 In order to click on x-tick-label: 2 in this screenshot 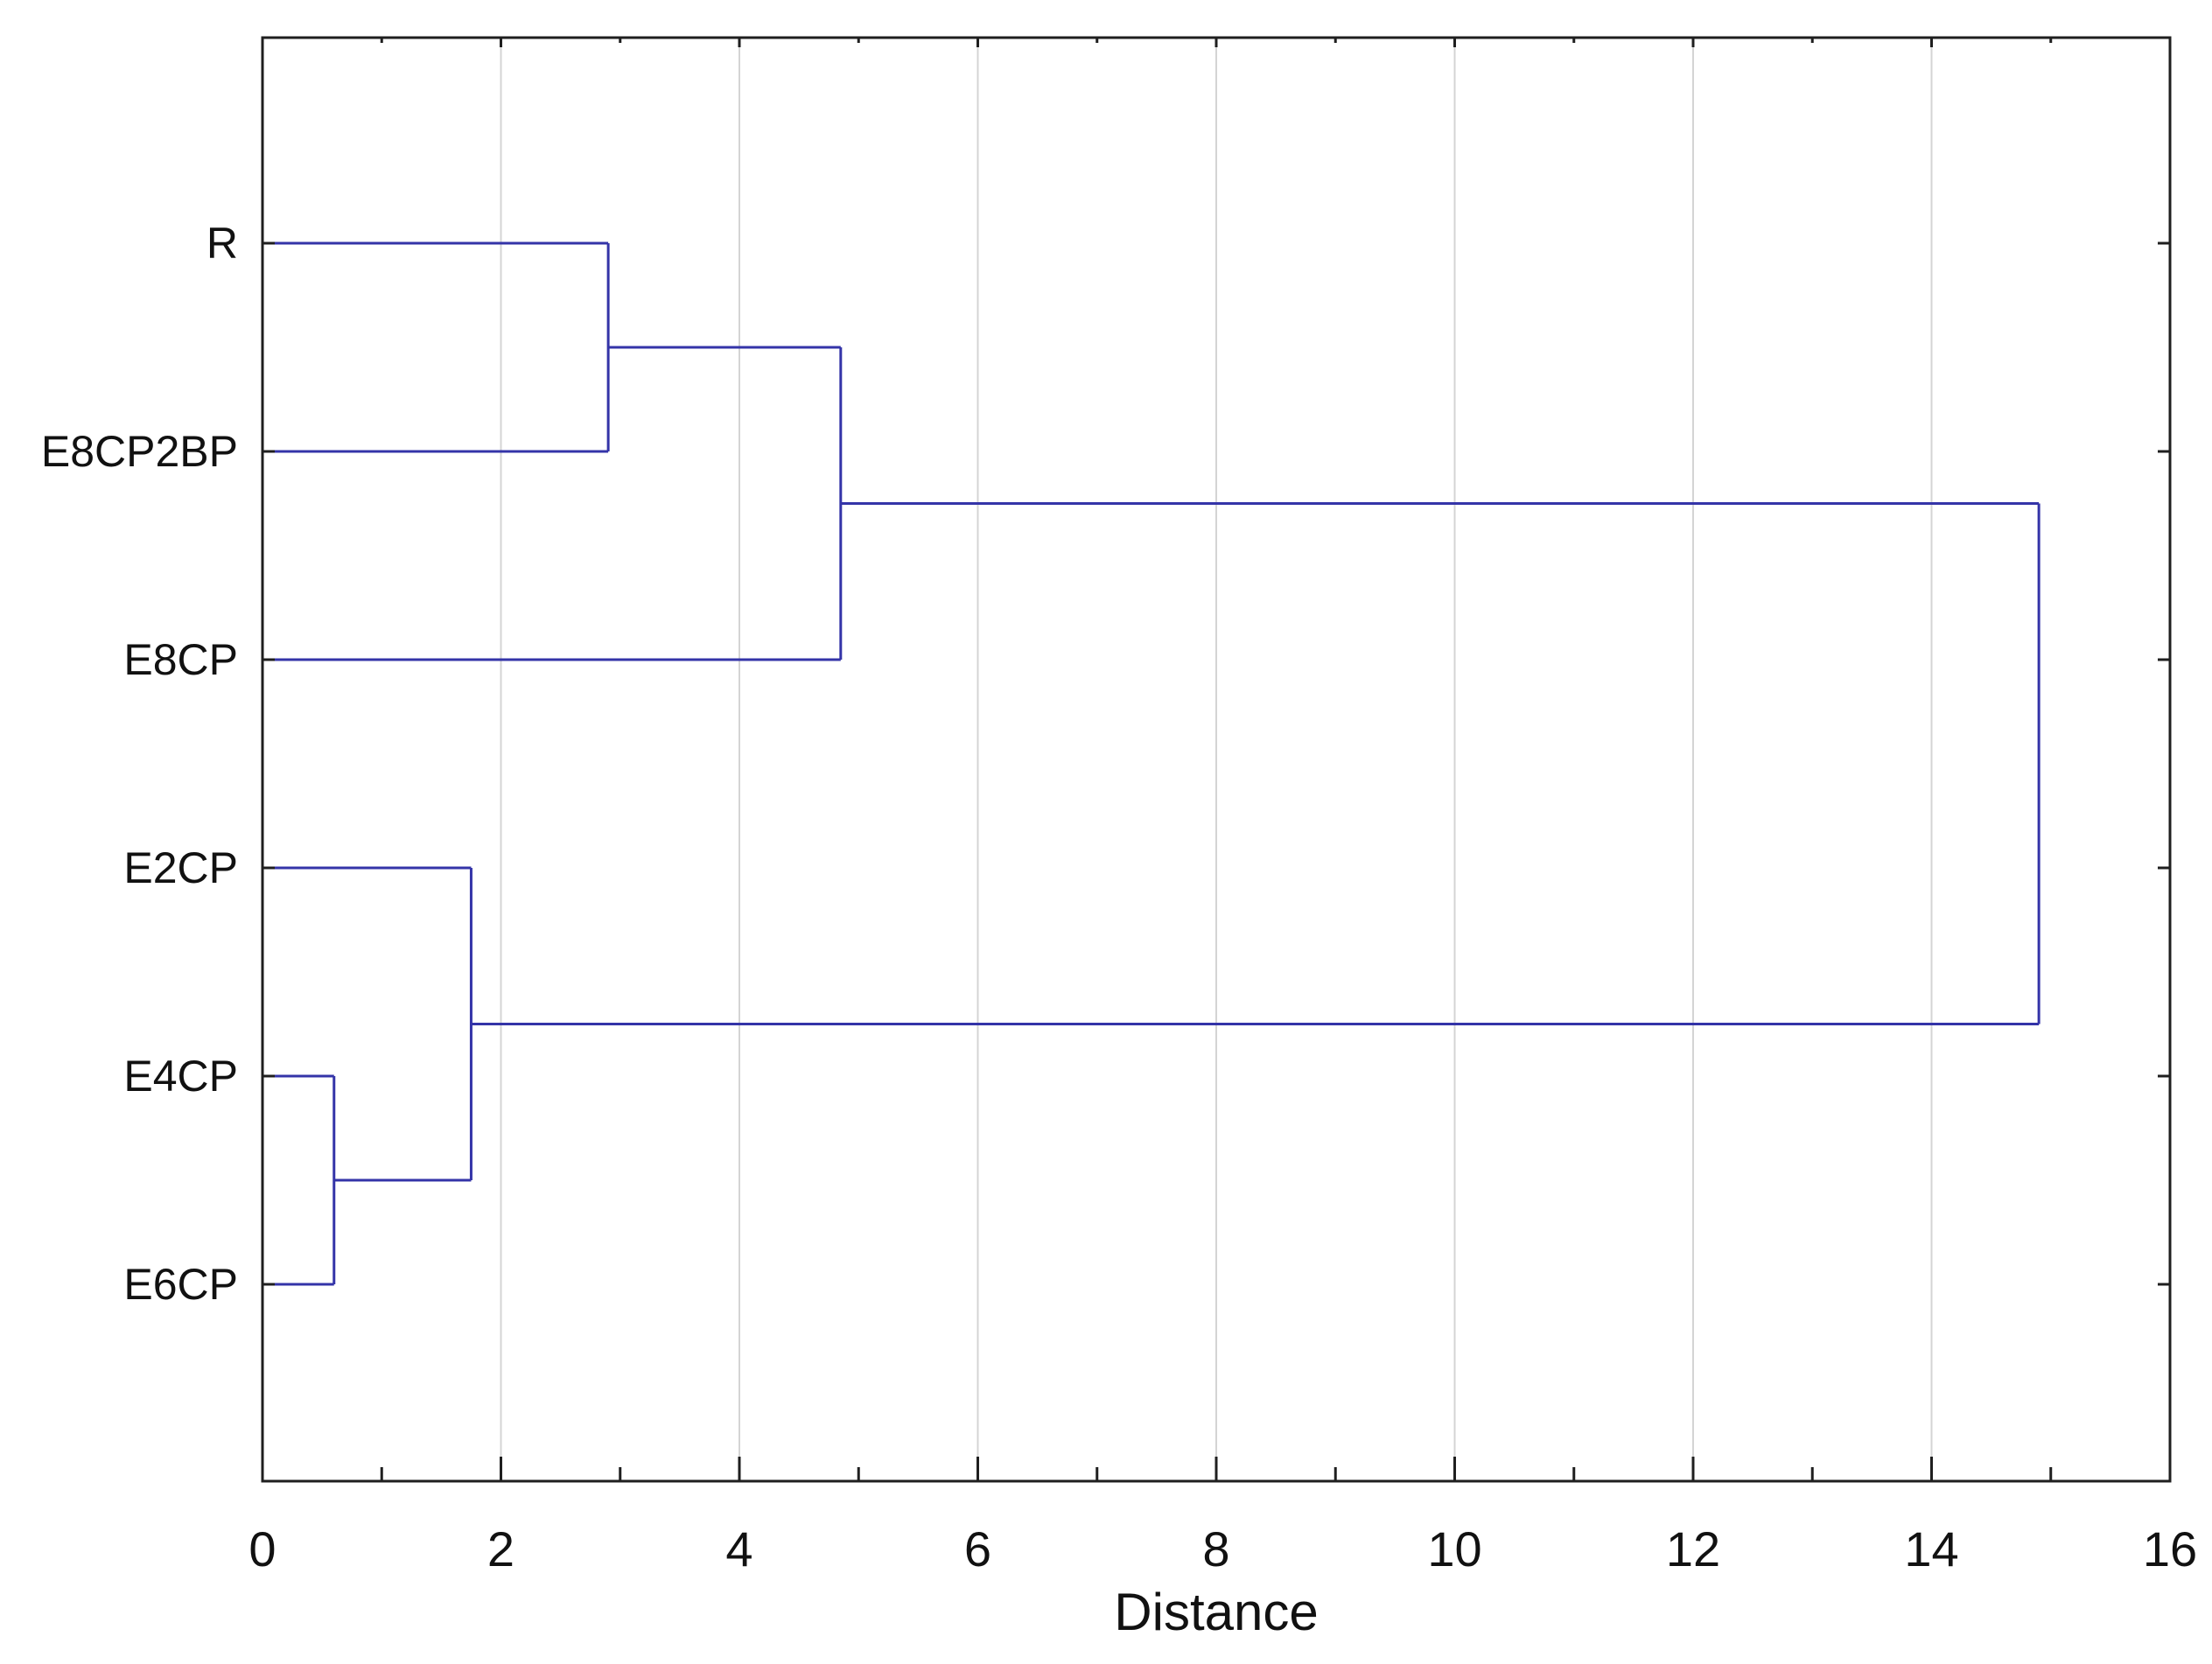, I will do `click(500, 1549)`.